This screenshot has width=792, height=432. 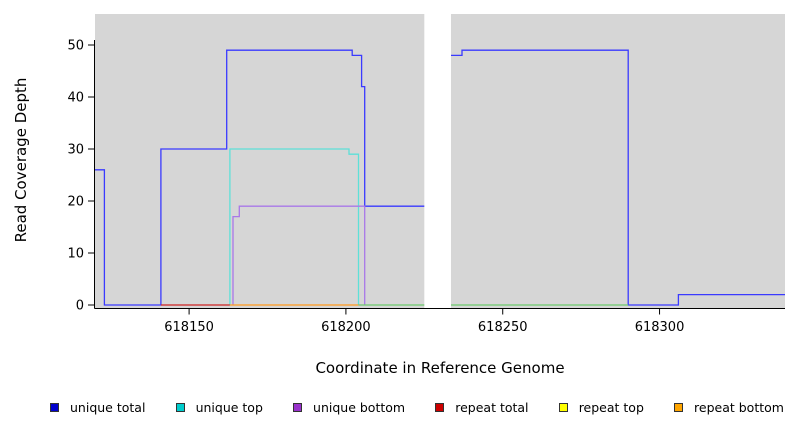 What do you see at coordinates (75, 150) in the screenshot?
I see `y-tick-label: 30` at bounding box center [75, 150].